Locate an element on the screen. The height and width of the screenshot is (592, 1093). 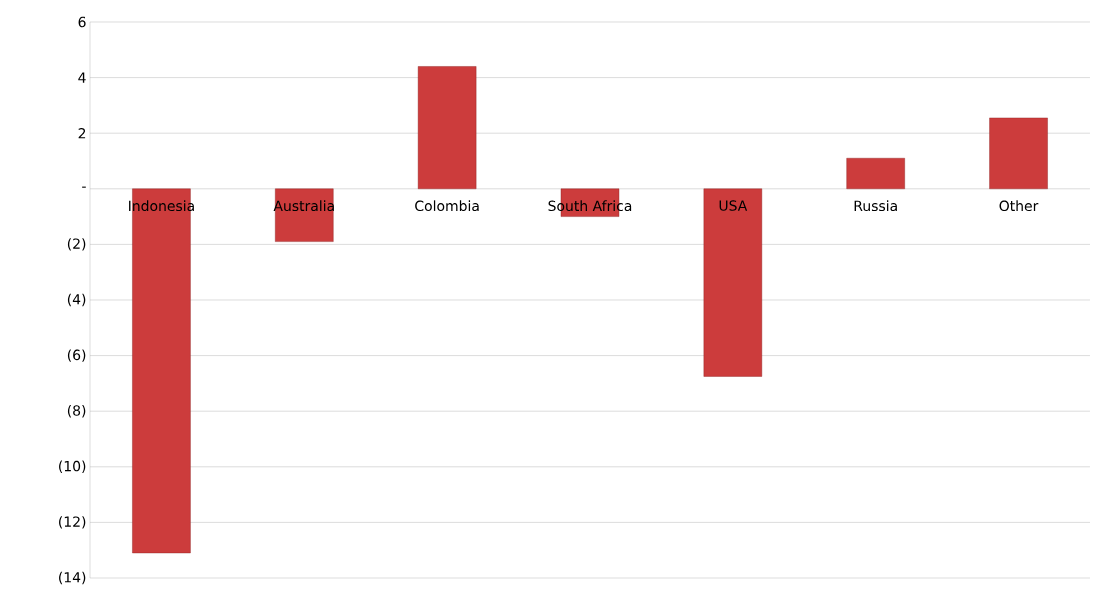
y-tick-label: 2 is located at coordinates (82, 133).